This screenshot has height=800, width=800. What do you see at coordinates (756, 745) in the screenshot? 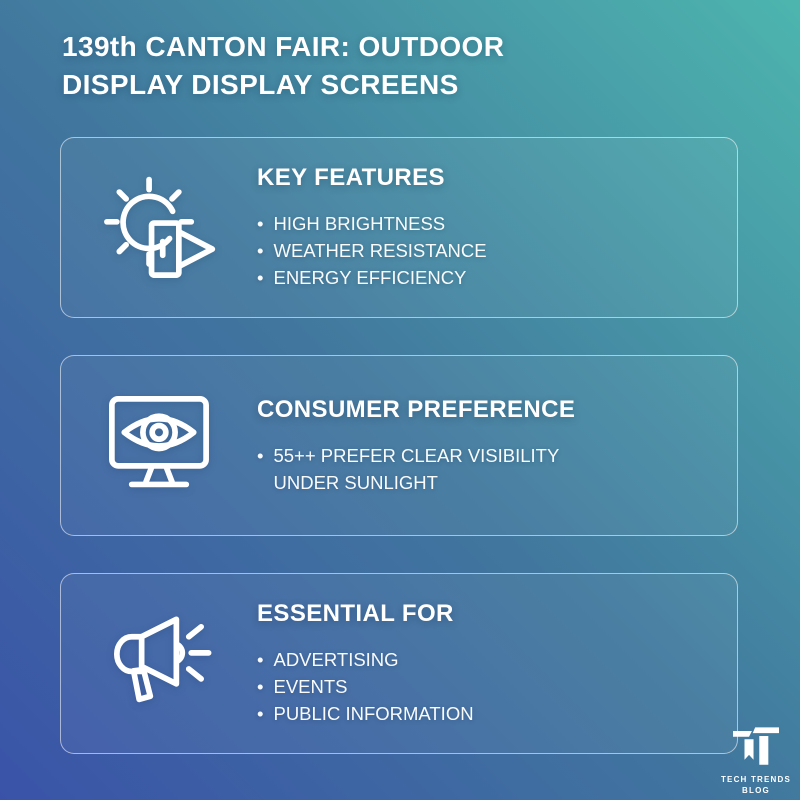
I see `tech-trends-logo-icon` at bounding box center [756, 745].